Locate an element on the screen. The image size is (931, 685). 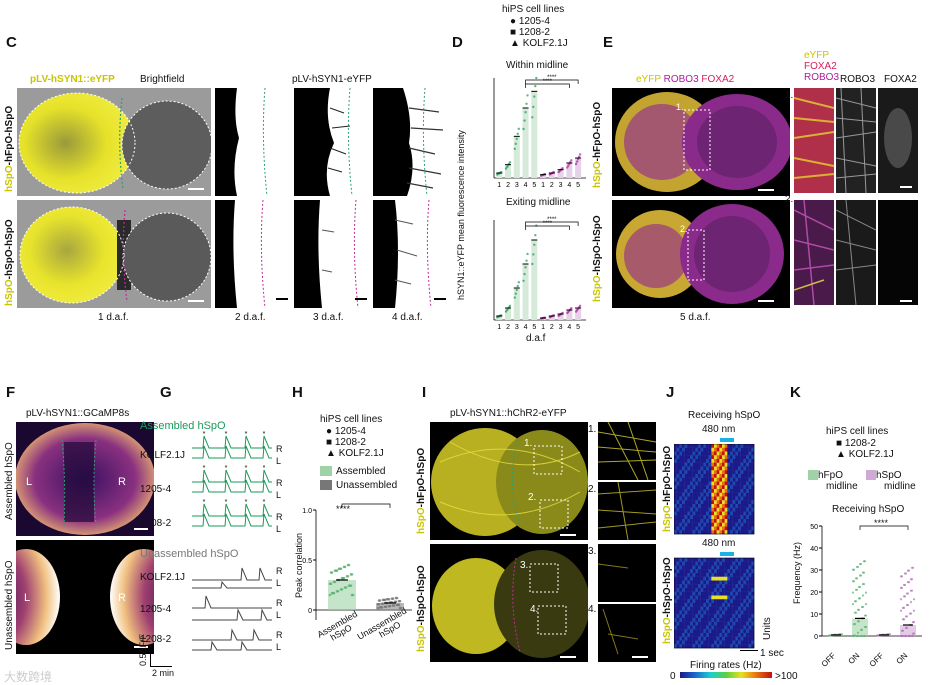
panel-label-d: D is located at coordinates (457, 42).